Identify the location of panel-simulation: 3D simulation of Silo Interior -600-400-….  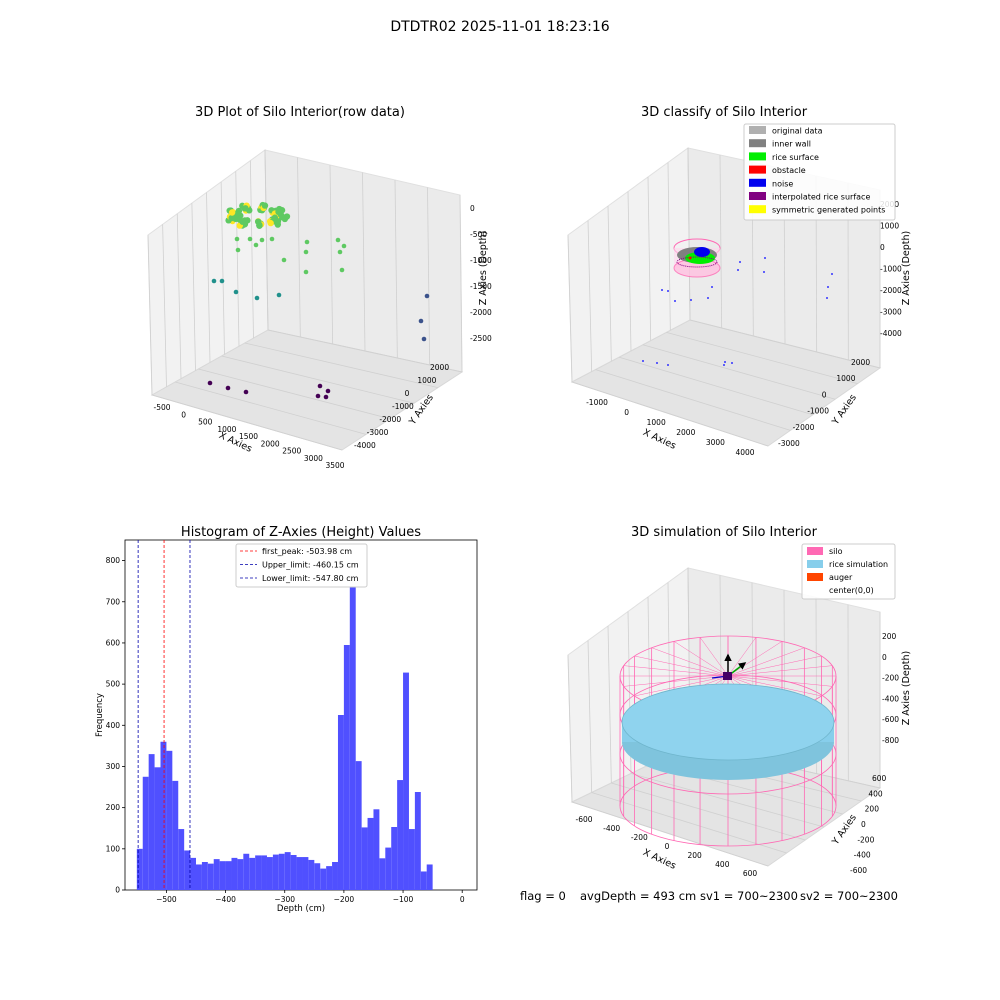
(739, 701).